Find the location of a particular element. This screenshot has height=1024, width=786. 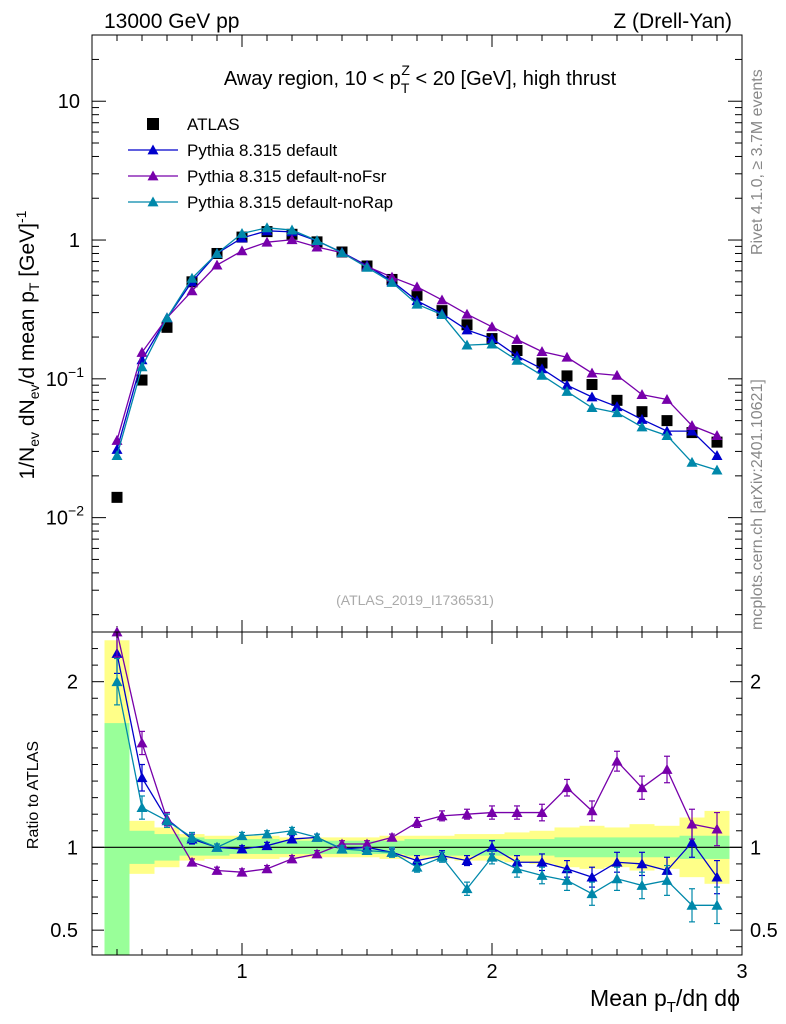

legend-label-data: ATLAS is located at coordinates (213, 124).